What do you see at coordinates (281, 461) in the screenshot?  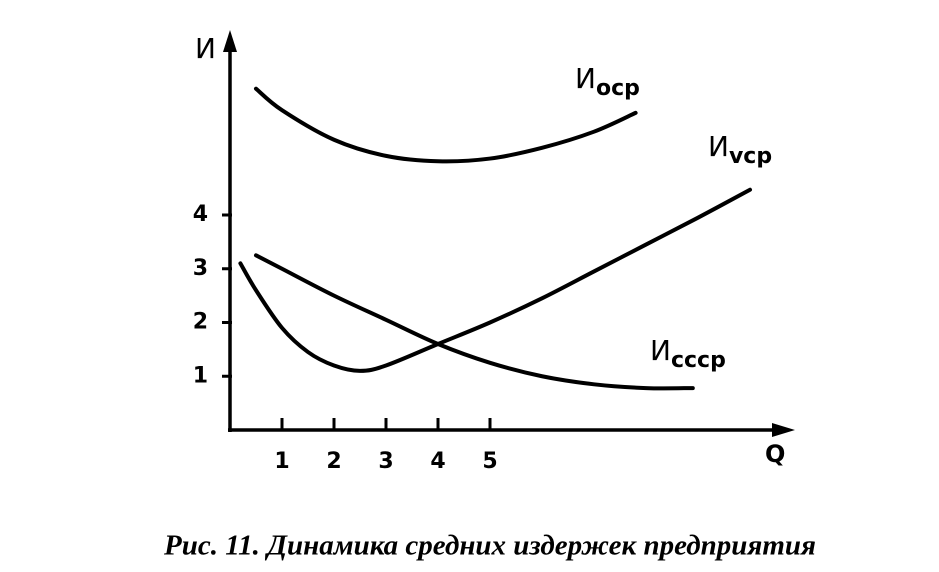 I see `x-tick-label: 1` at bounding box center [281, 461].